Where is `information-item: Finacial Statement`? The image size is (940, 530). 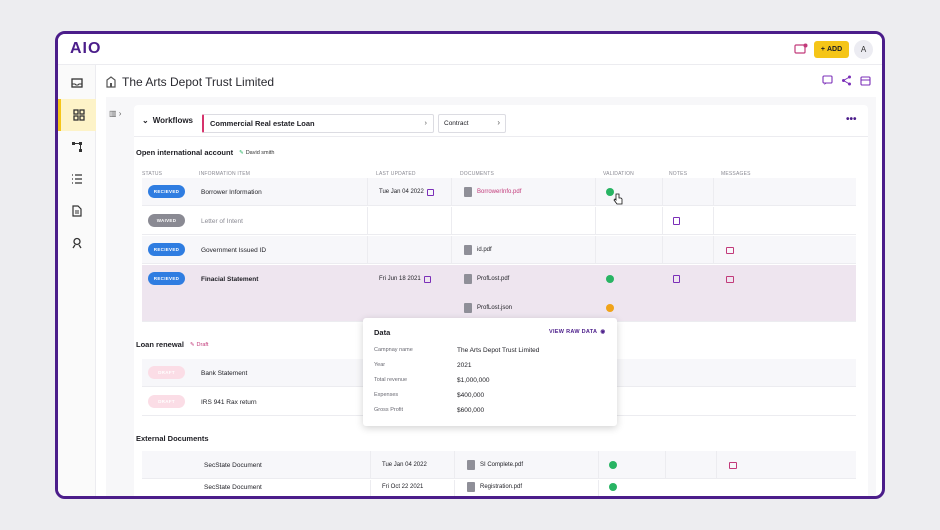 information-item: Finacial Statement is located at coordinates (230, 279).